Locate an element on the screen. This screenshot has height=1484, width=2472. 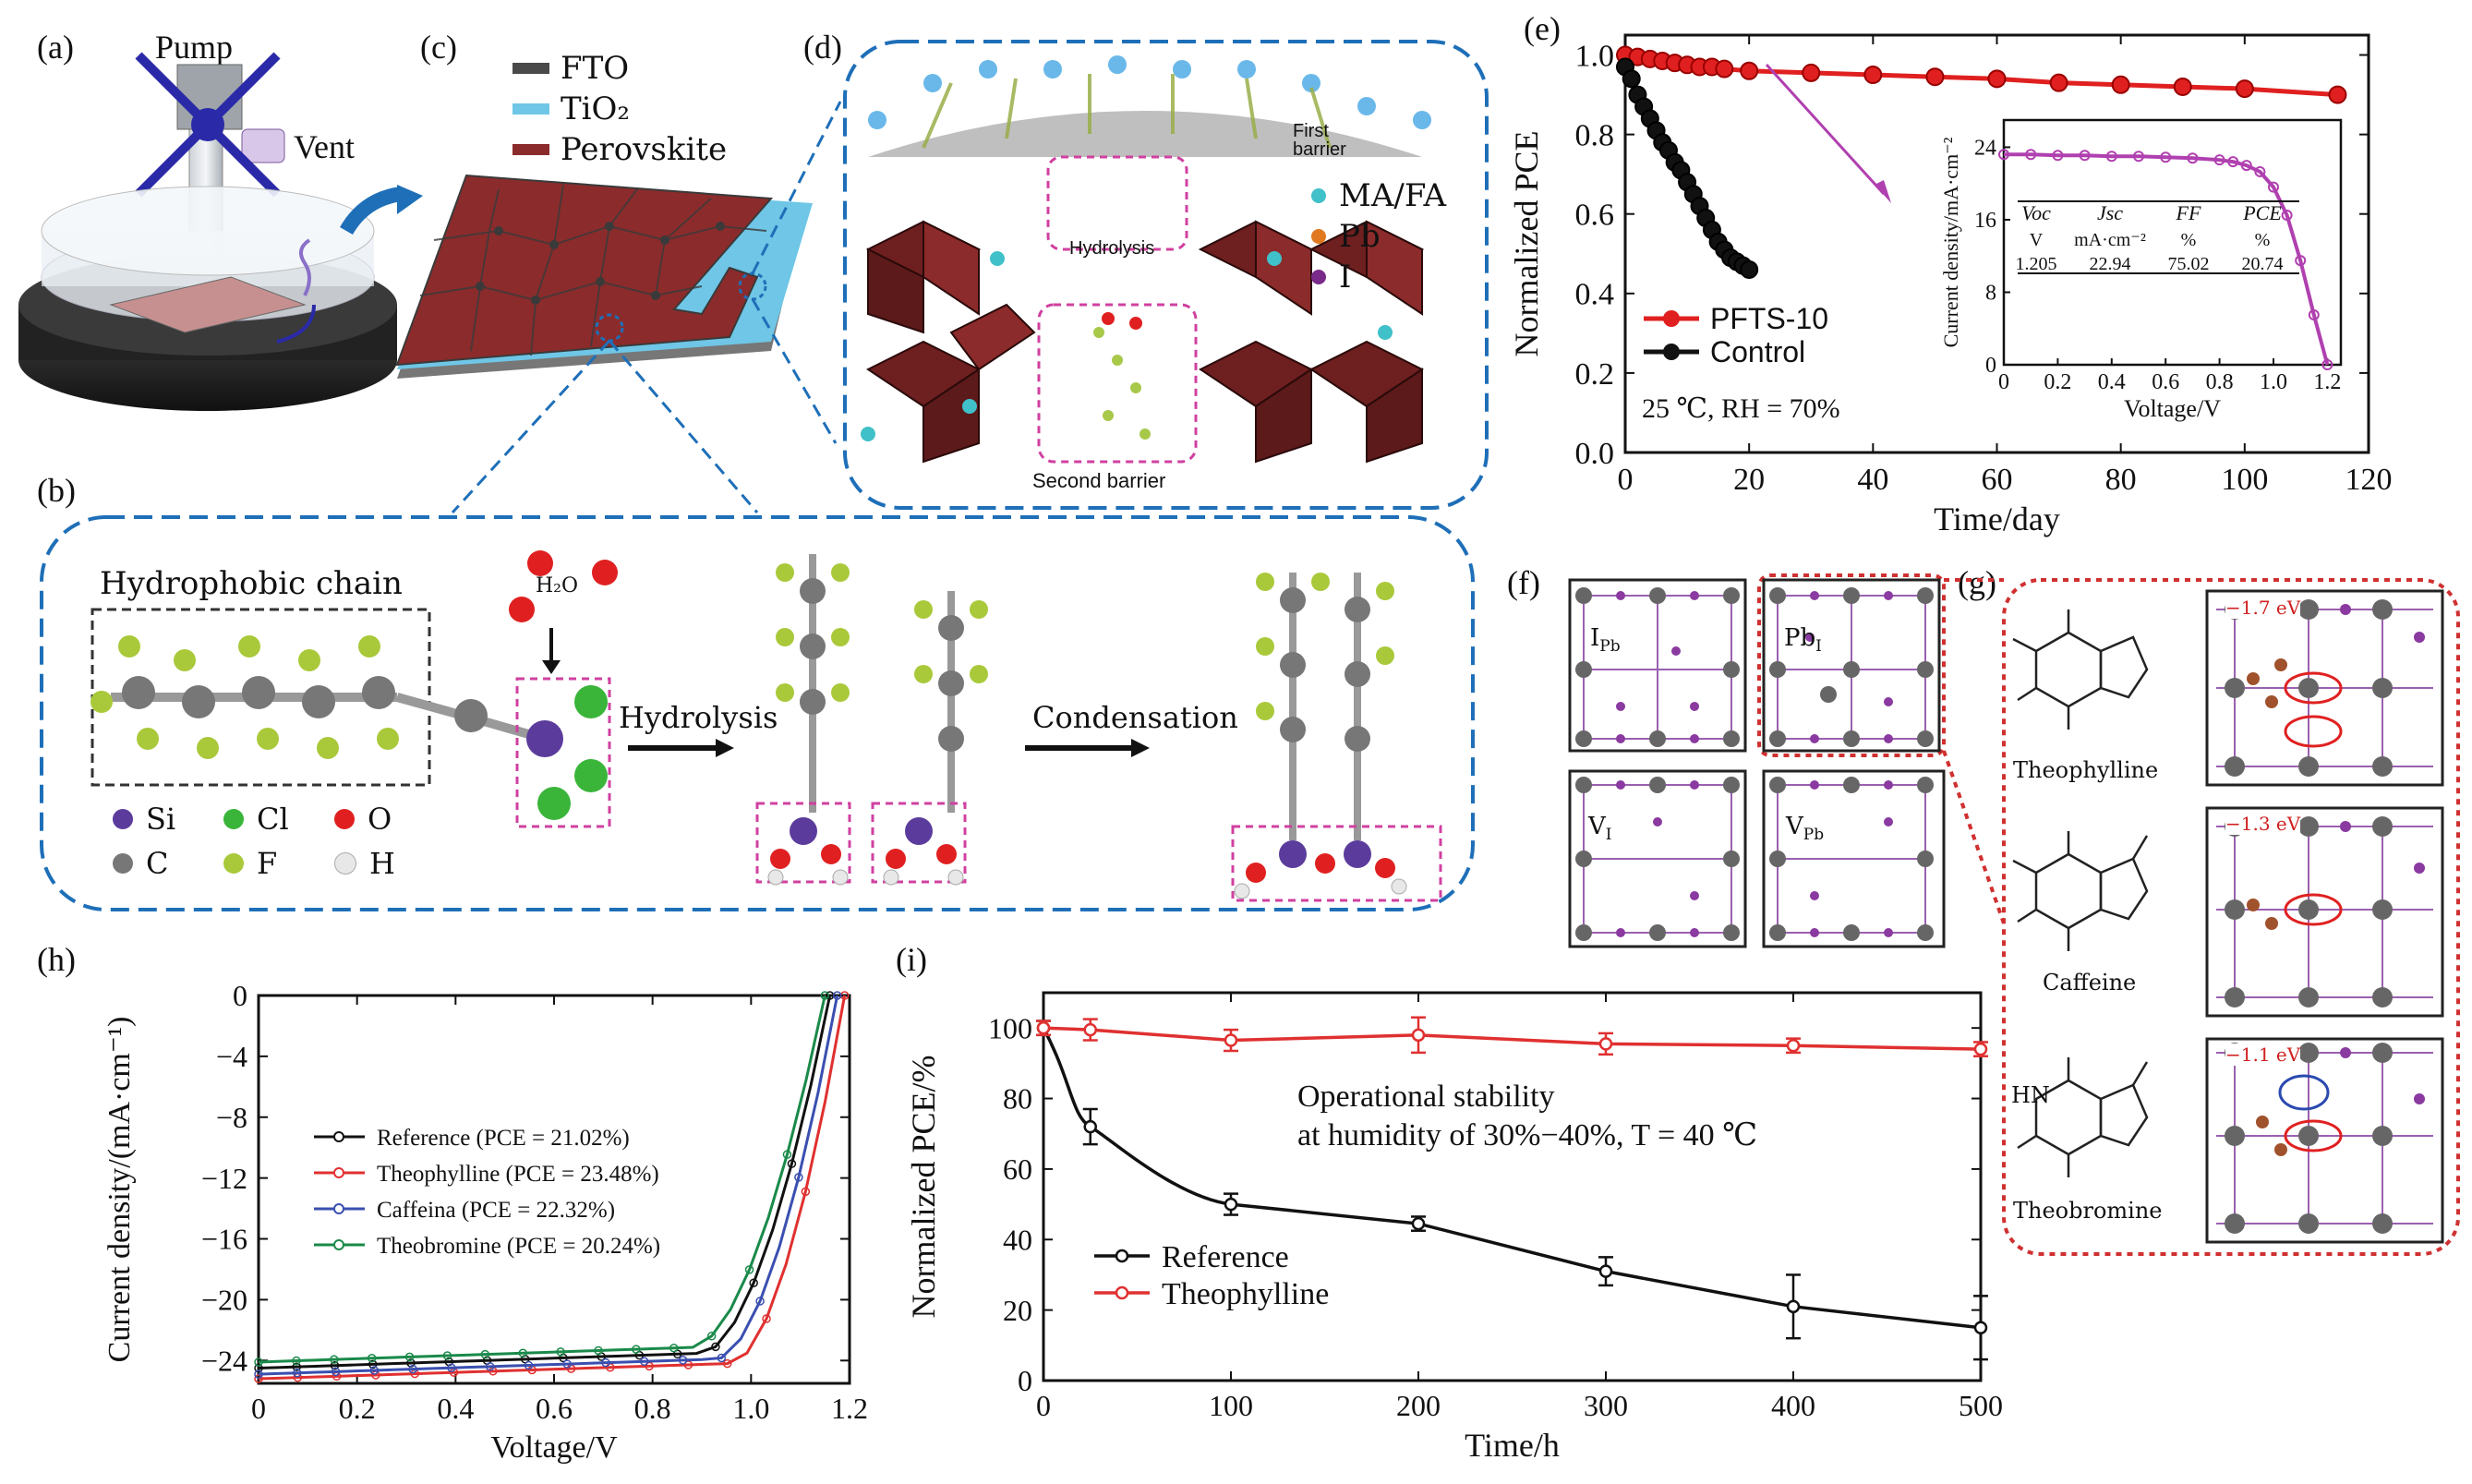
defect-lattice-illustration is located at coordinates (1757, 760).